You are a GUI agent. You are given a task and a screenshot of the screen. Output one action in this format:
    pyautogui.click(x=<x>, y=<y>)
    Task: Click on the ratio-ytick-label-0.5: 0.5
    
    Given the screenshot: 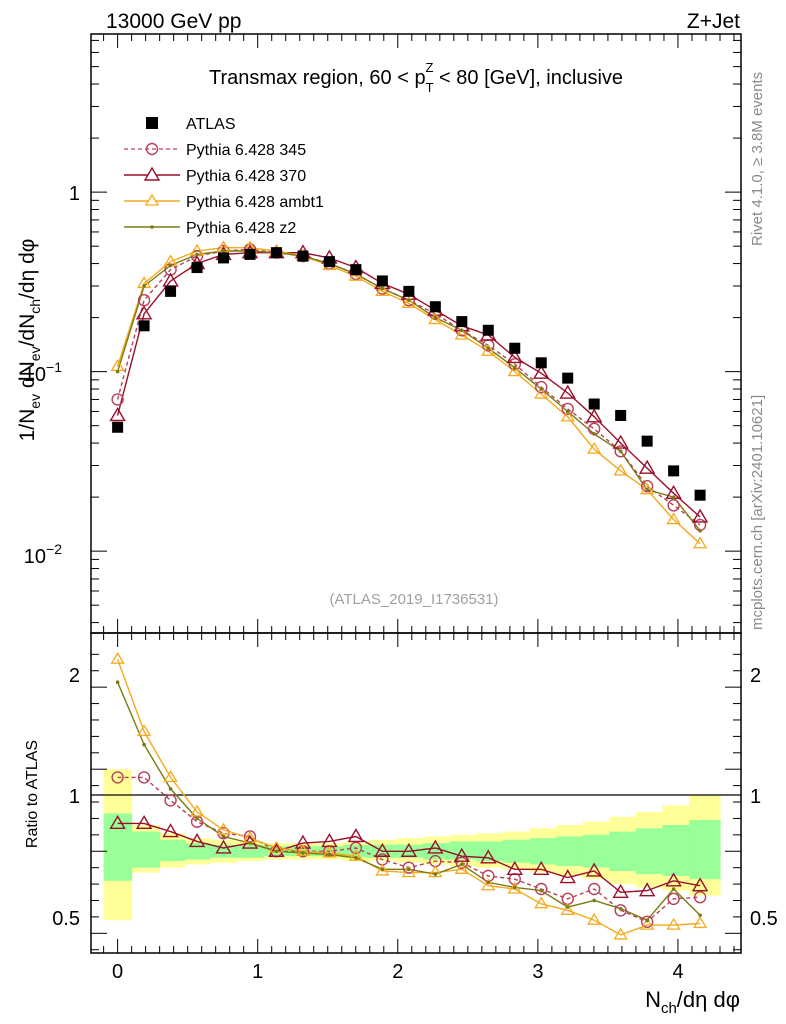 What is the action you would take?
    pyautogui.click(x=66, y=919)
    